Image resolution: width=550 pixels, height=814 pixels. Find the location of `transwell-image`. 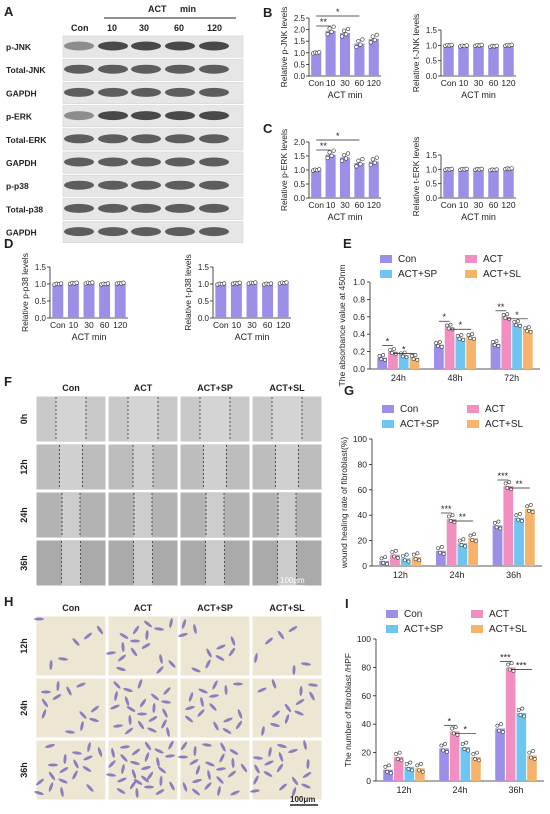

transwell-image is located at coordinates (215, 646).